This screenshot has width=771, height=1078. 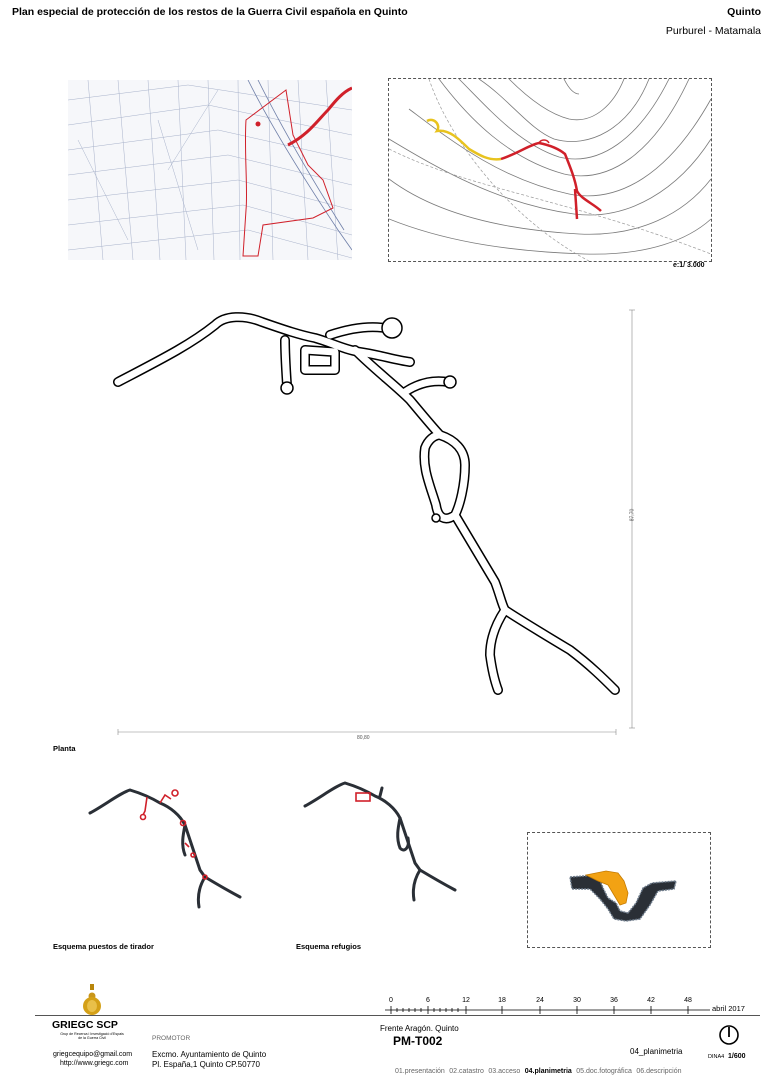 I want to click on ruler-tick-label: 36, so click(x=614, y=1000).